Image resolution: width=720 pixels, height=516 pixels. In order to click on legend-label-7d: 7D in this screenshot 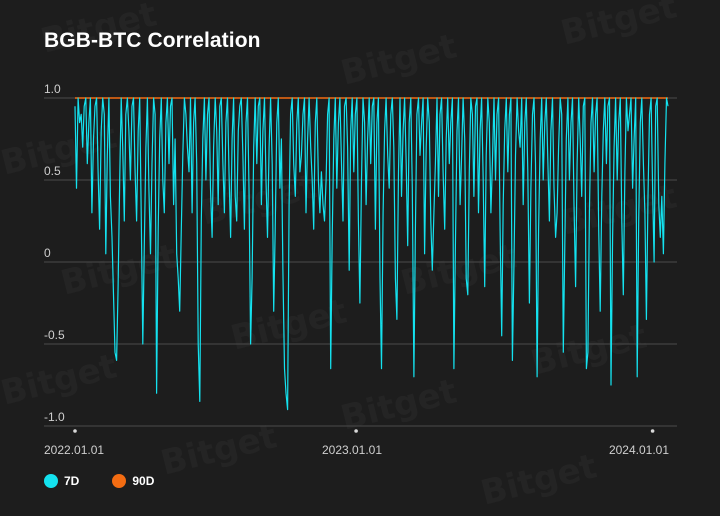, I will do `click(72, 481)`.